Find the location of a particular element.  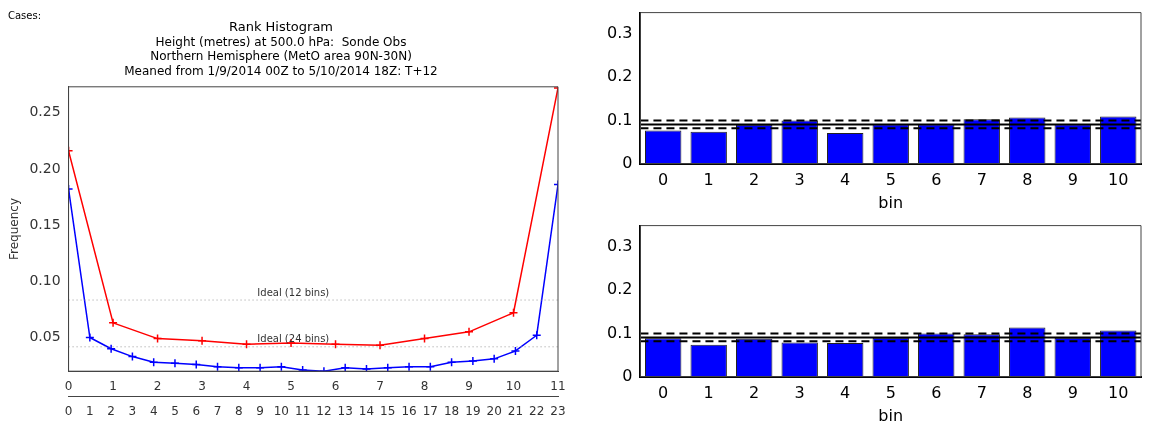

y-tick-label: 0.10 is located at coordinates (45, 279).